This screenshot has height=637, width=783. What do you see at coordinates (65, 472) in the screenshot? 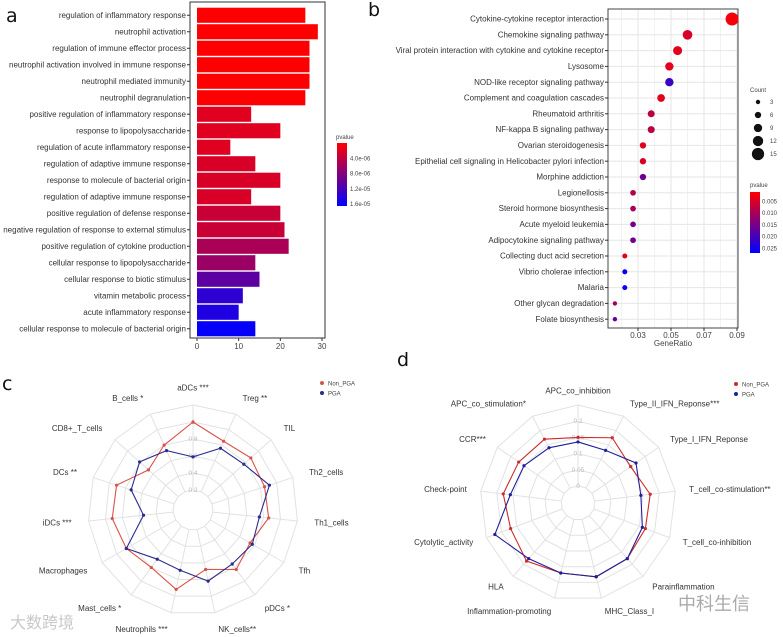
I see `axis-label: DCs **` at bounding box center [65, 472].